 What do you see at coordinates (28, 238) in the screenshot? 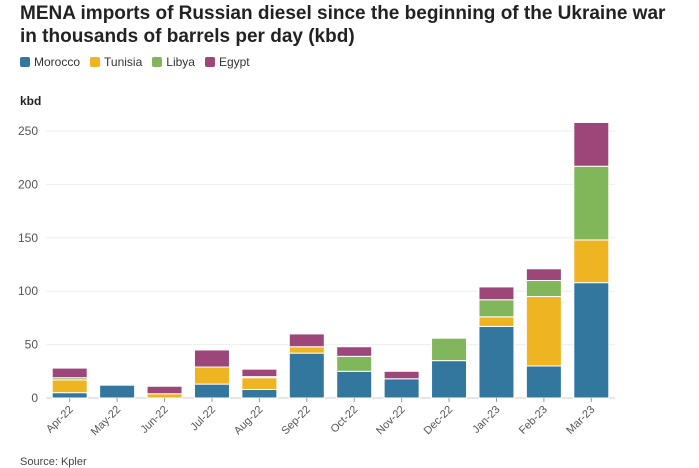
I see `y-tick-label: 150` at bounding box center [28, 238].